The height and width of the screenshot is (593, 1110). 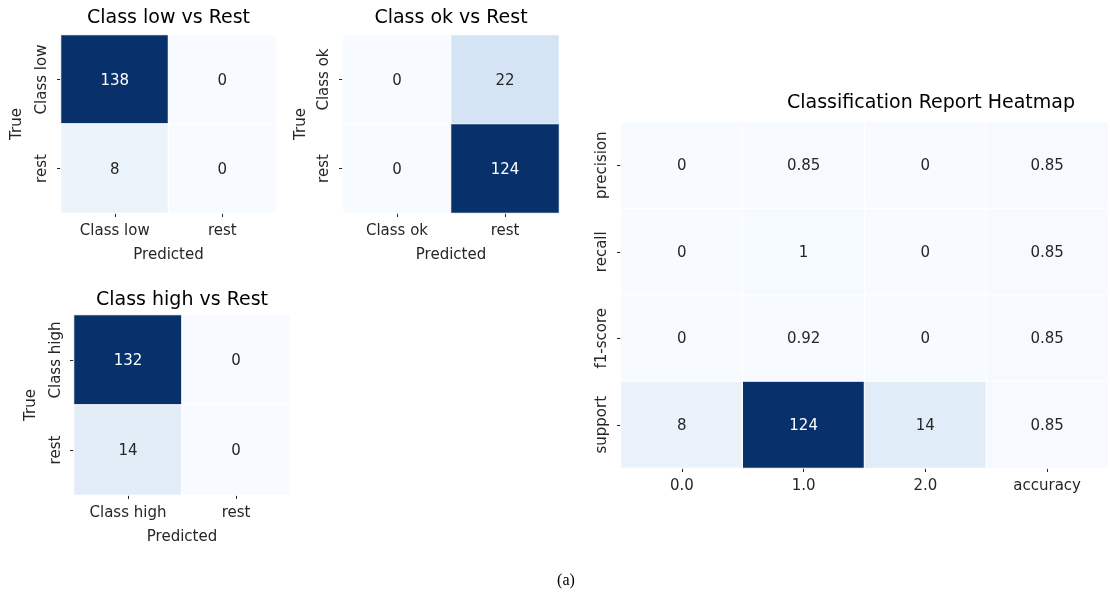 I want to click on x-tick-label: Class ok, so click(x=397, y=229).